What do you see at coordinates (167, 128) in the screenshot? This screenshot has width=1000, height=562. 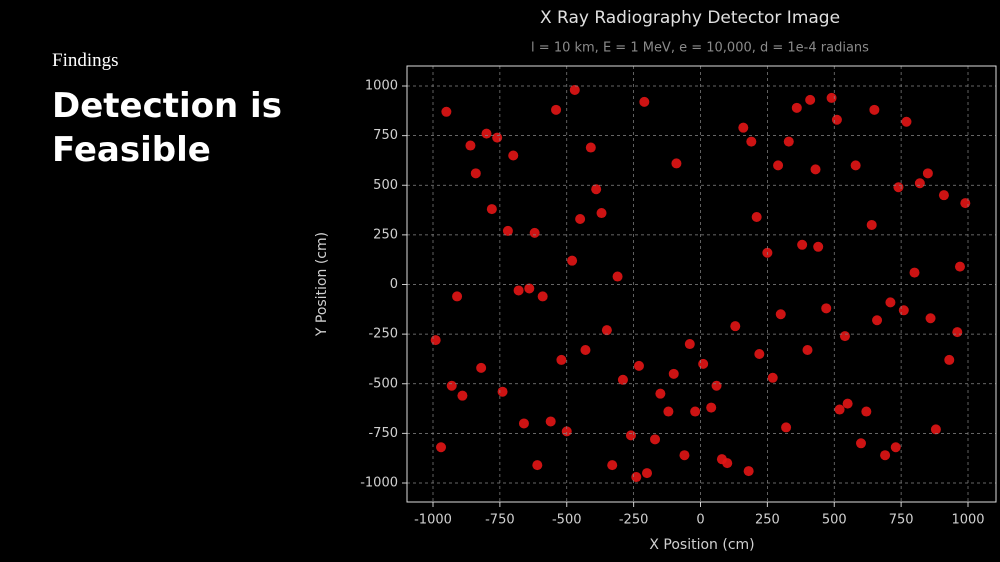 I see `heading: Detection is Feasible` at bounding box center [167, 128].